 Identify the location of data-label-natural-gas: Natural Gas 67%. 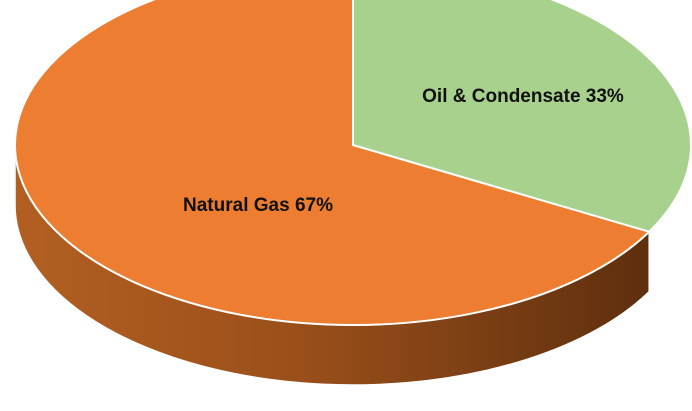
(258, 205).